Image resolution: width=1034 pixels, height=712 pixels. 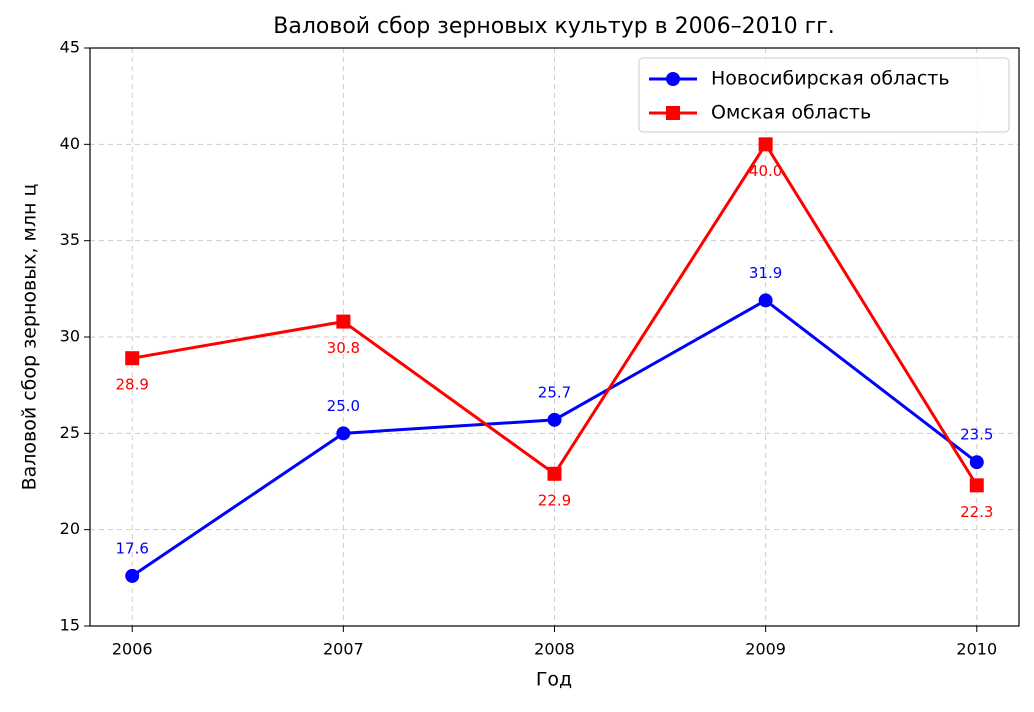 I want to click on data-label: 30.8, so click(x=343, y=348).